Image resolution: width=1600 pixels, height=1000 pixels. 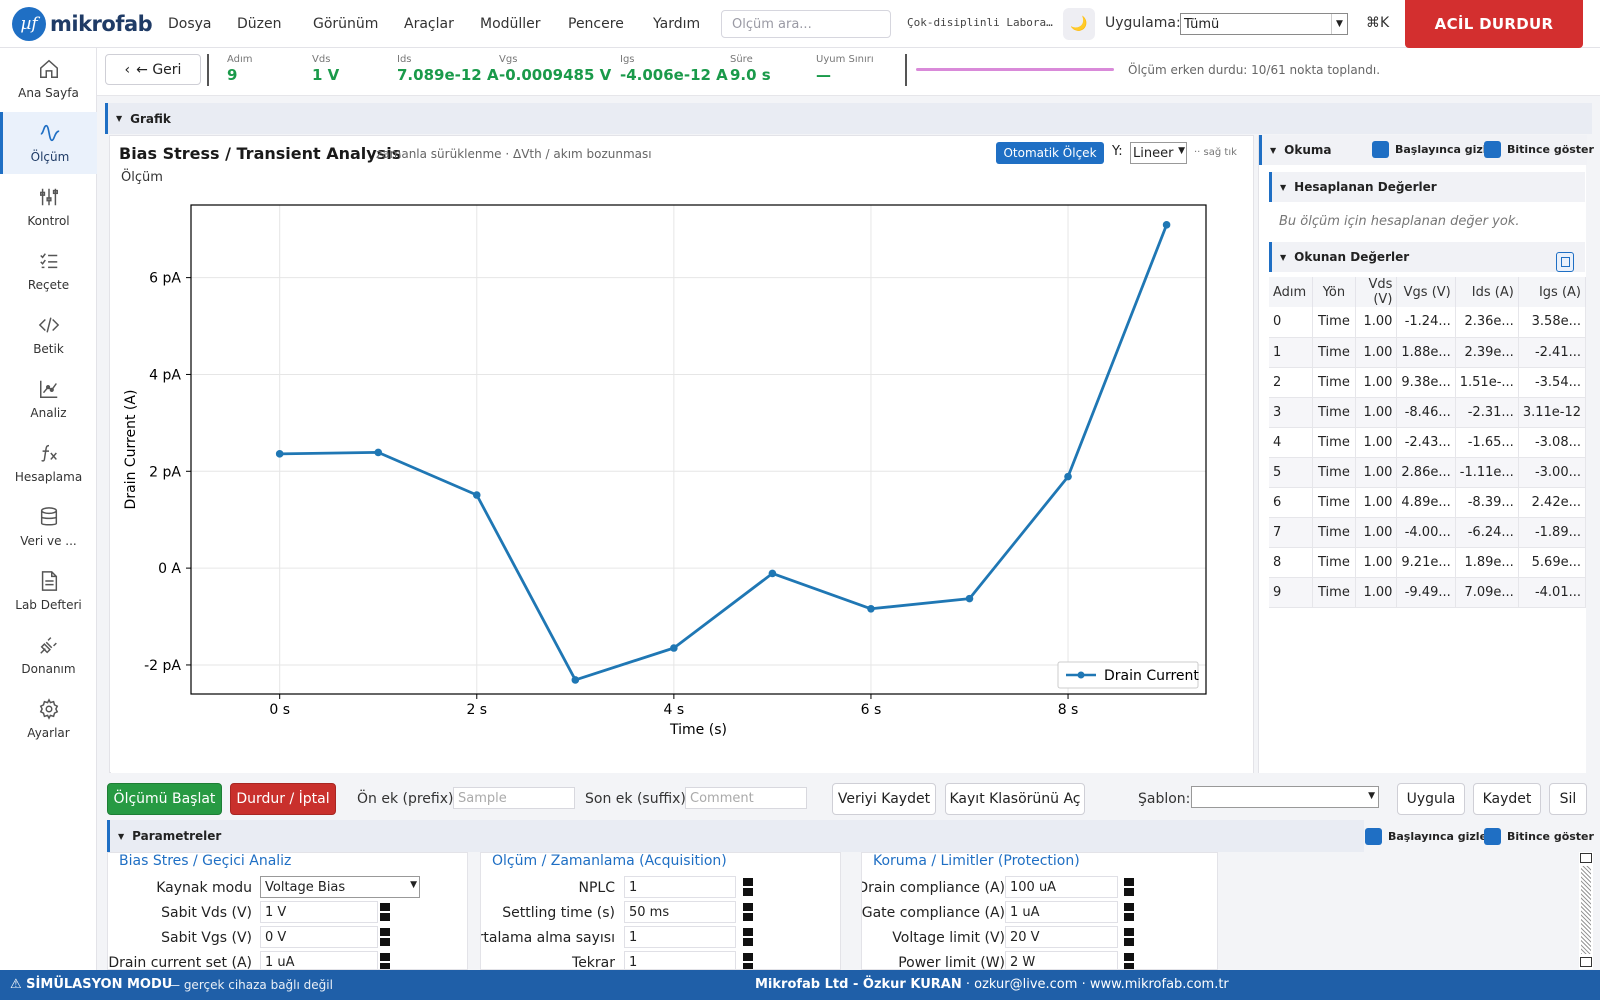 I want to click on y-scale-select: Lineer ▼, so click(x=1158, y=153).